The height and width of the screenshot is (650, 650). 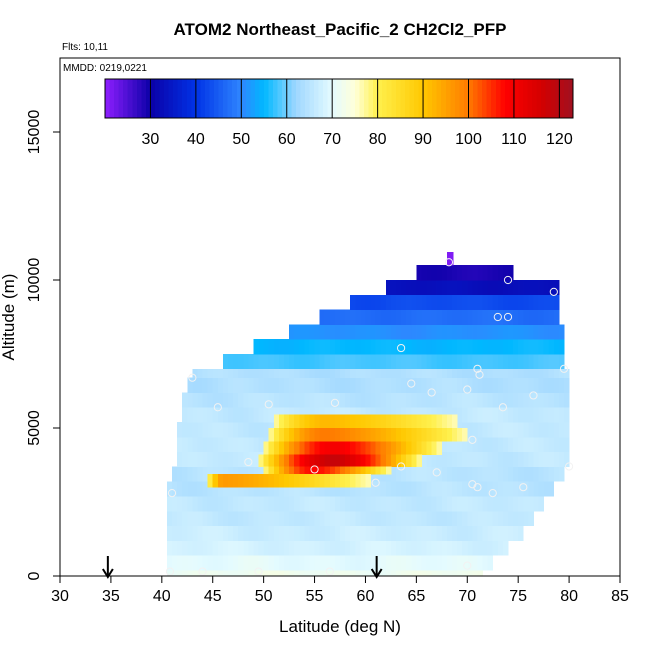 What do you see at coordinates (455, 302) in the screenshot?
I see `altitude-band` at bounding box center [455, 302].